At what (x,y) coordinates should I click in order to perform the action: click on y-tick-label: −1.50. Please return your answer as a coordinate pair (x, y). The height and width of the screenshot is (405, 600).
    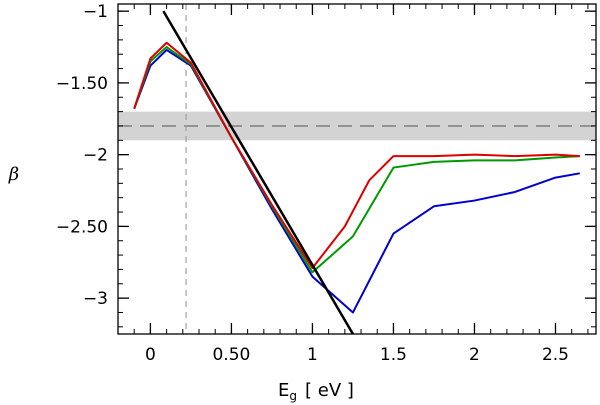
    Looking at the image, I should click on (82, 84).